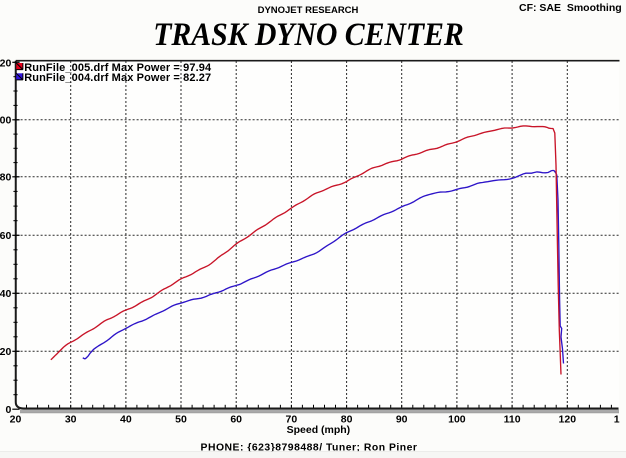 The height and width of the screenshot is (458, 626). What do you see at coordinates (402, 419) in the screenshot?
I see `svg-text: 90` at bounding box center [402, 419].